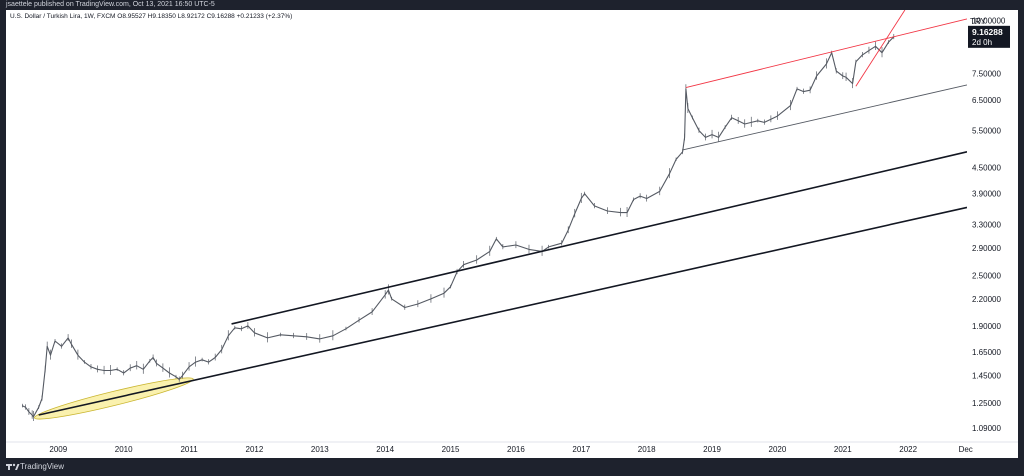 This screenshot has width=1024, height=476. What do you see at coordinates (191, 16) in the screenshot?
I see `low-value: L8.92172` at bounding box center [191, 16].